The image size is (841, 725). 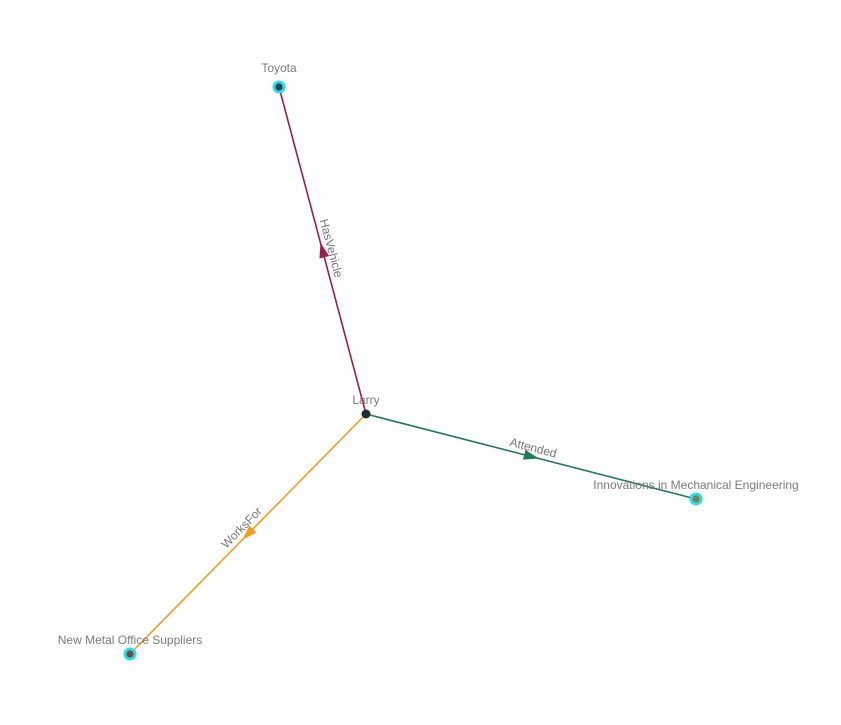 What do you see at coordinates (249, 532) in the screenshot?
I see `worksfor-arrowhead-icon` at bounding box center [249, 532].